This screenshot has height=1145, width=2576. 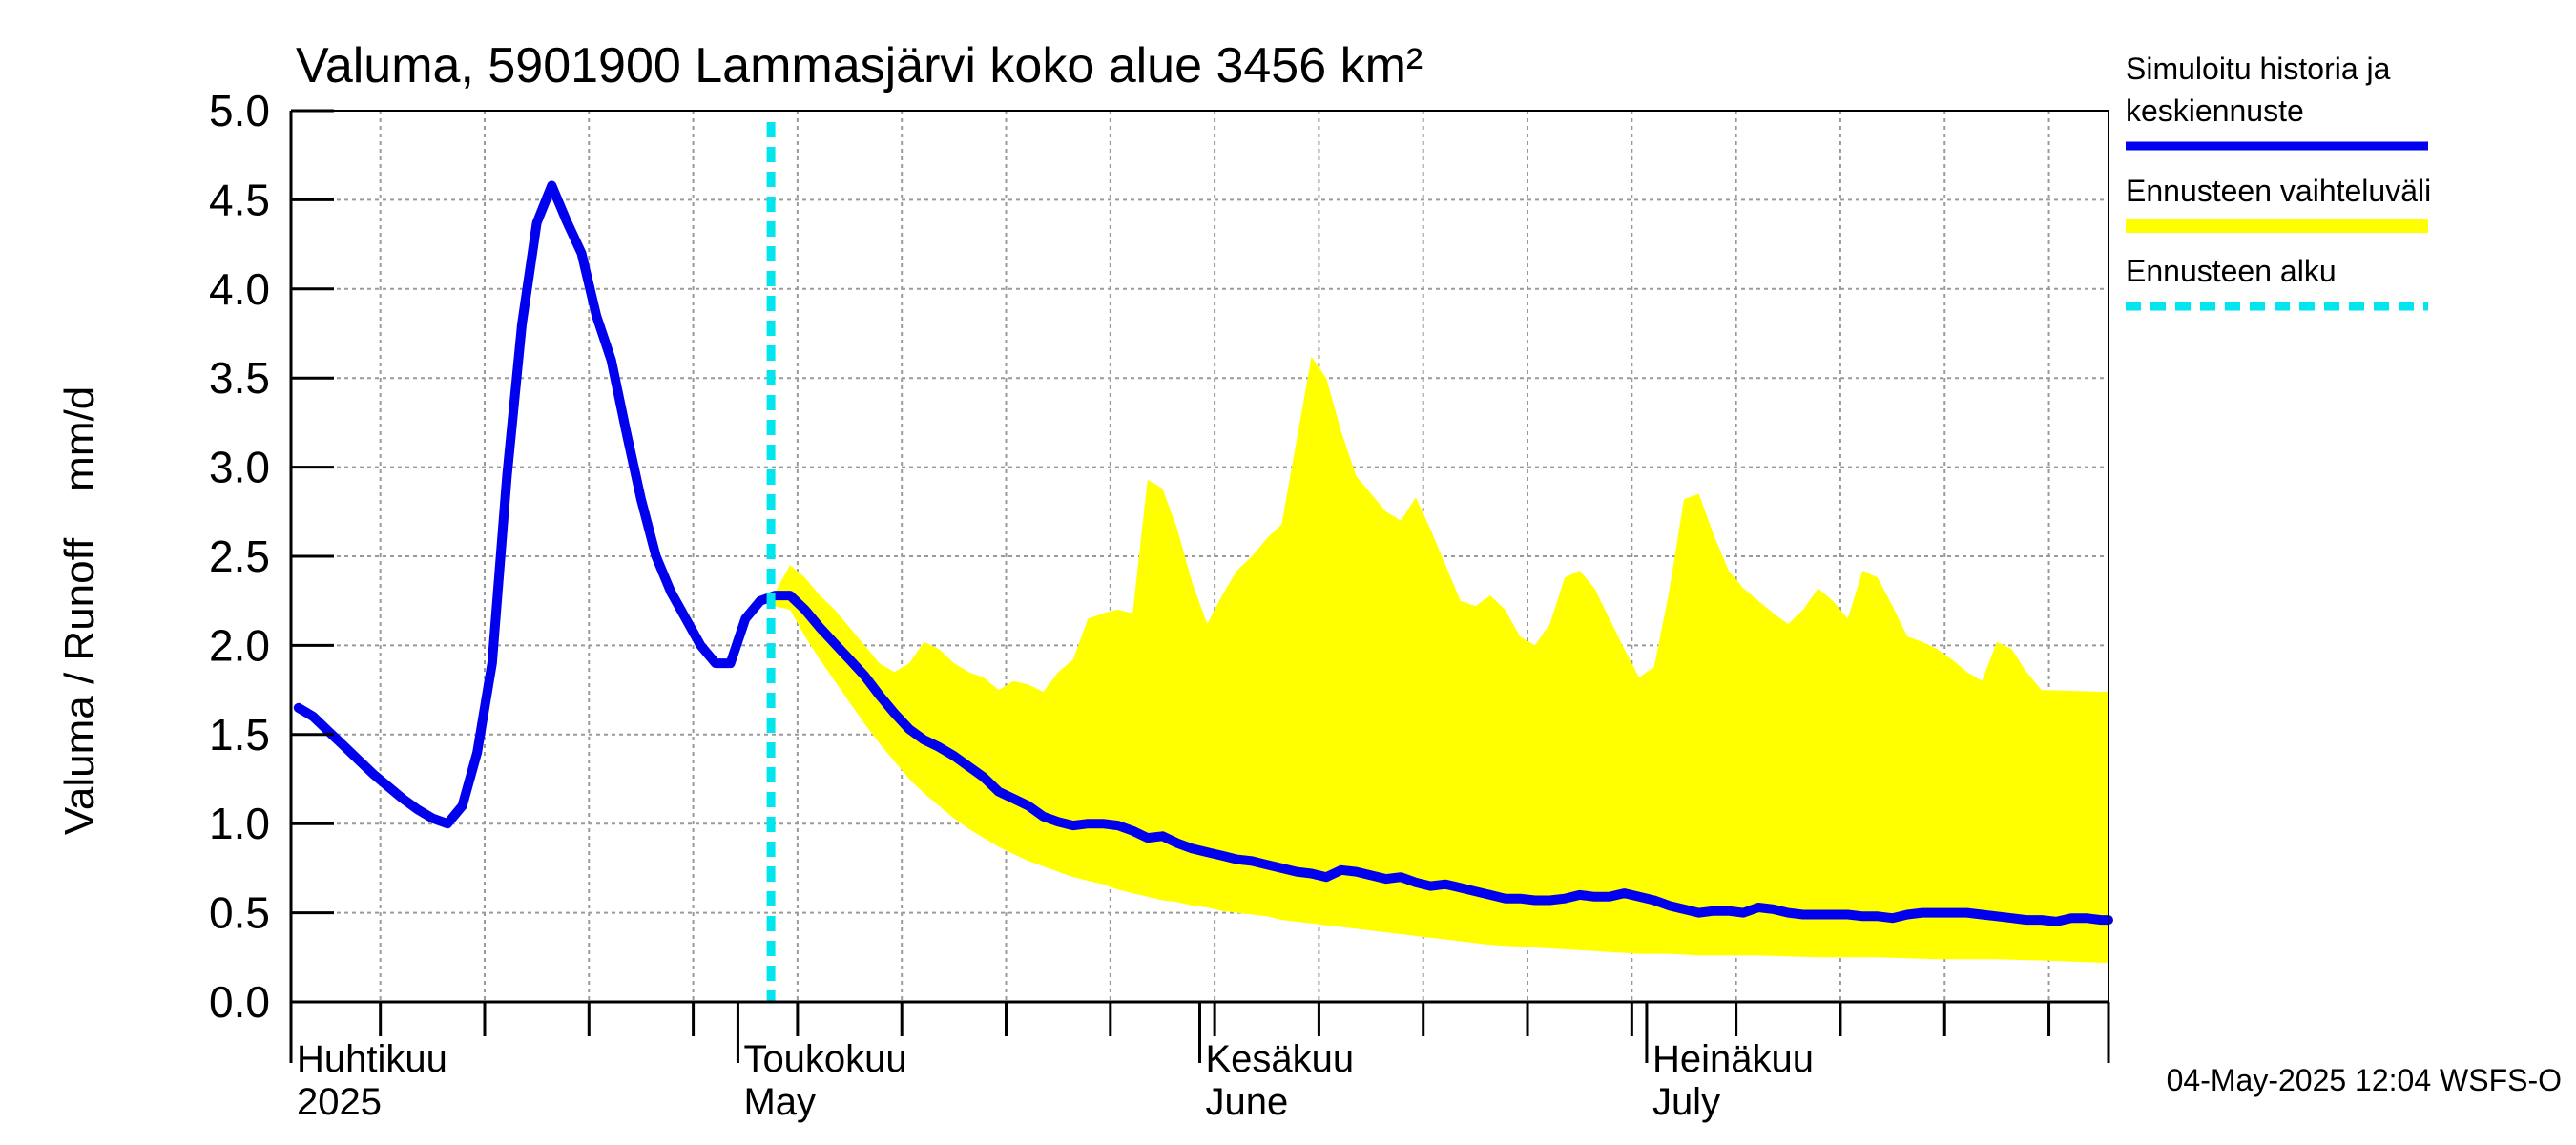 What do you see at coordinates (1247, 1102) in the screenshot?
I see `month-label-en: June` at bounding box center [1247, 1102].